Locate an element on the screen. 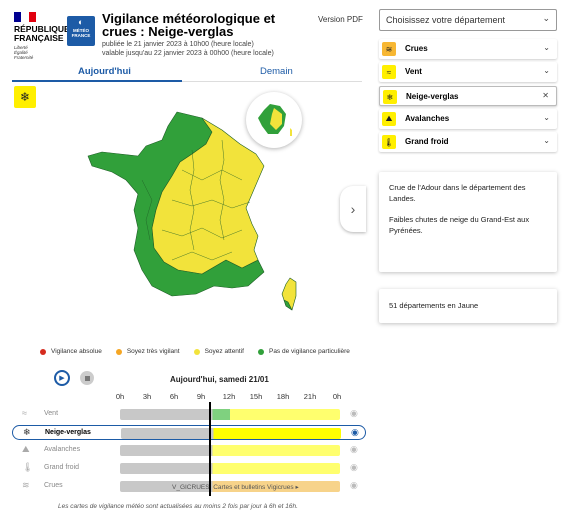 Image resolution: width=568 pixels, height=520 pixels. phenomenon-grand-froid: 🌡 Grand froid ⌄ is located at coordinates (468, 142).